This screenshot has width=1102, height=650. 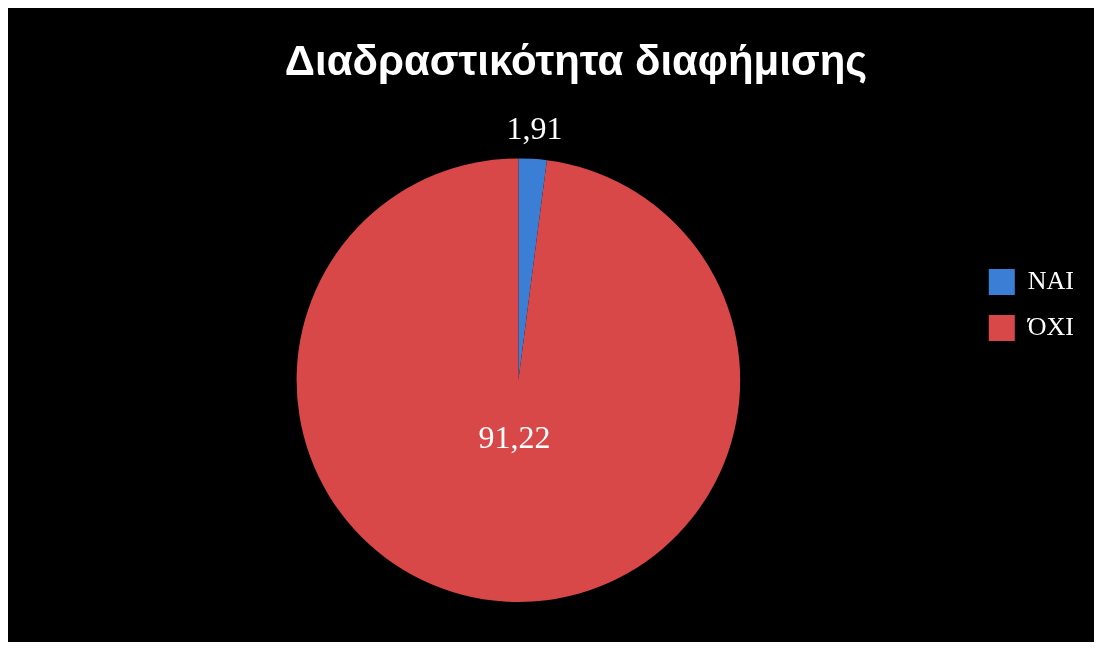 I want to click on data-label: 91,22, so click(x=514, y=437).